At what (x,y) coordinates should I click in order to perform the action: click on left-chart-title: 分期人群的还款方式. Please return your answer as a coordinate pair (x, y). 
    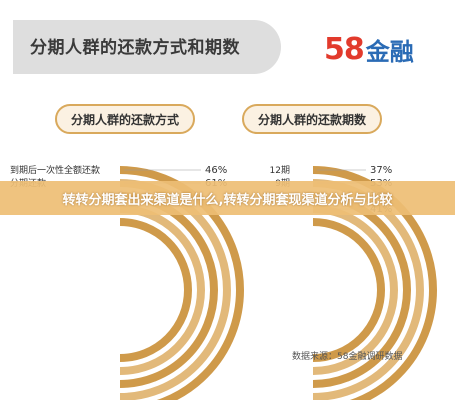
    Looking at the image, I should click on (125, 119).